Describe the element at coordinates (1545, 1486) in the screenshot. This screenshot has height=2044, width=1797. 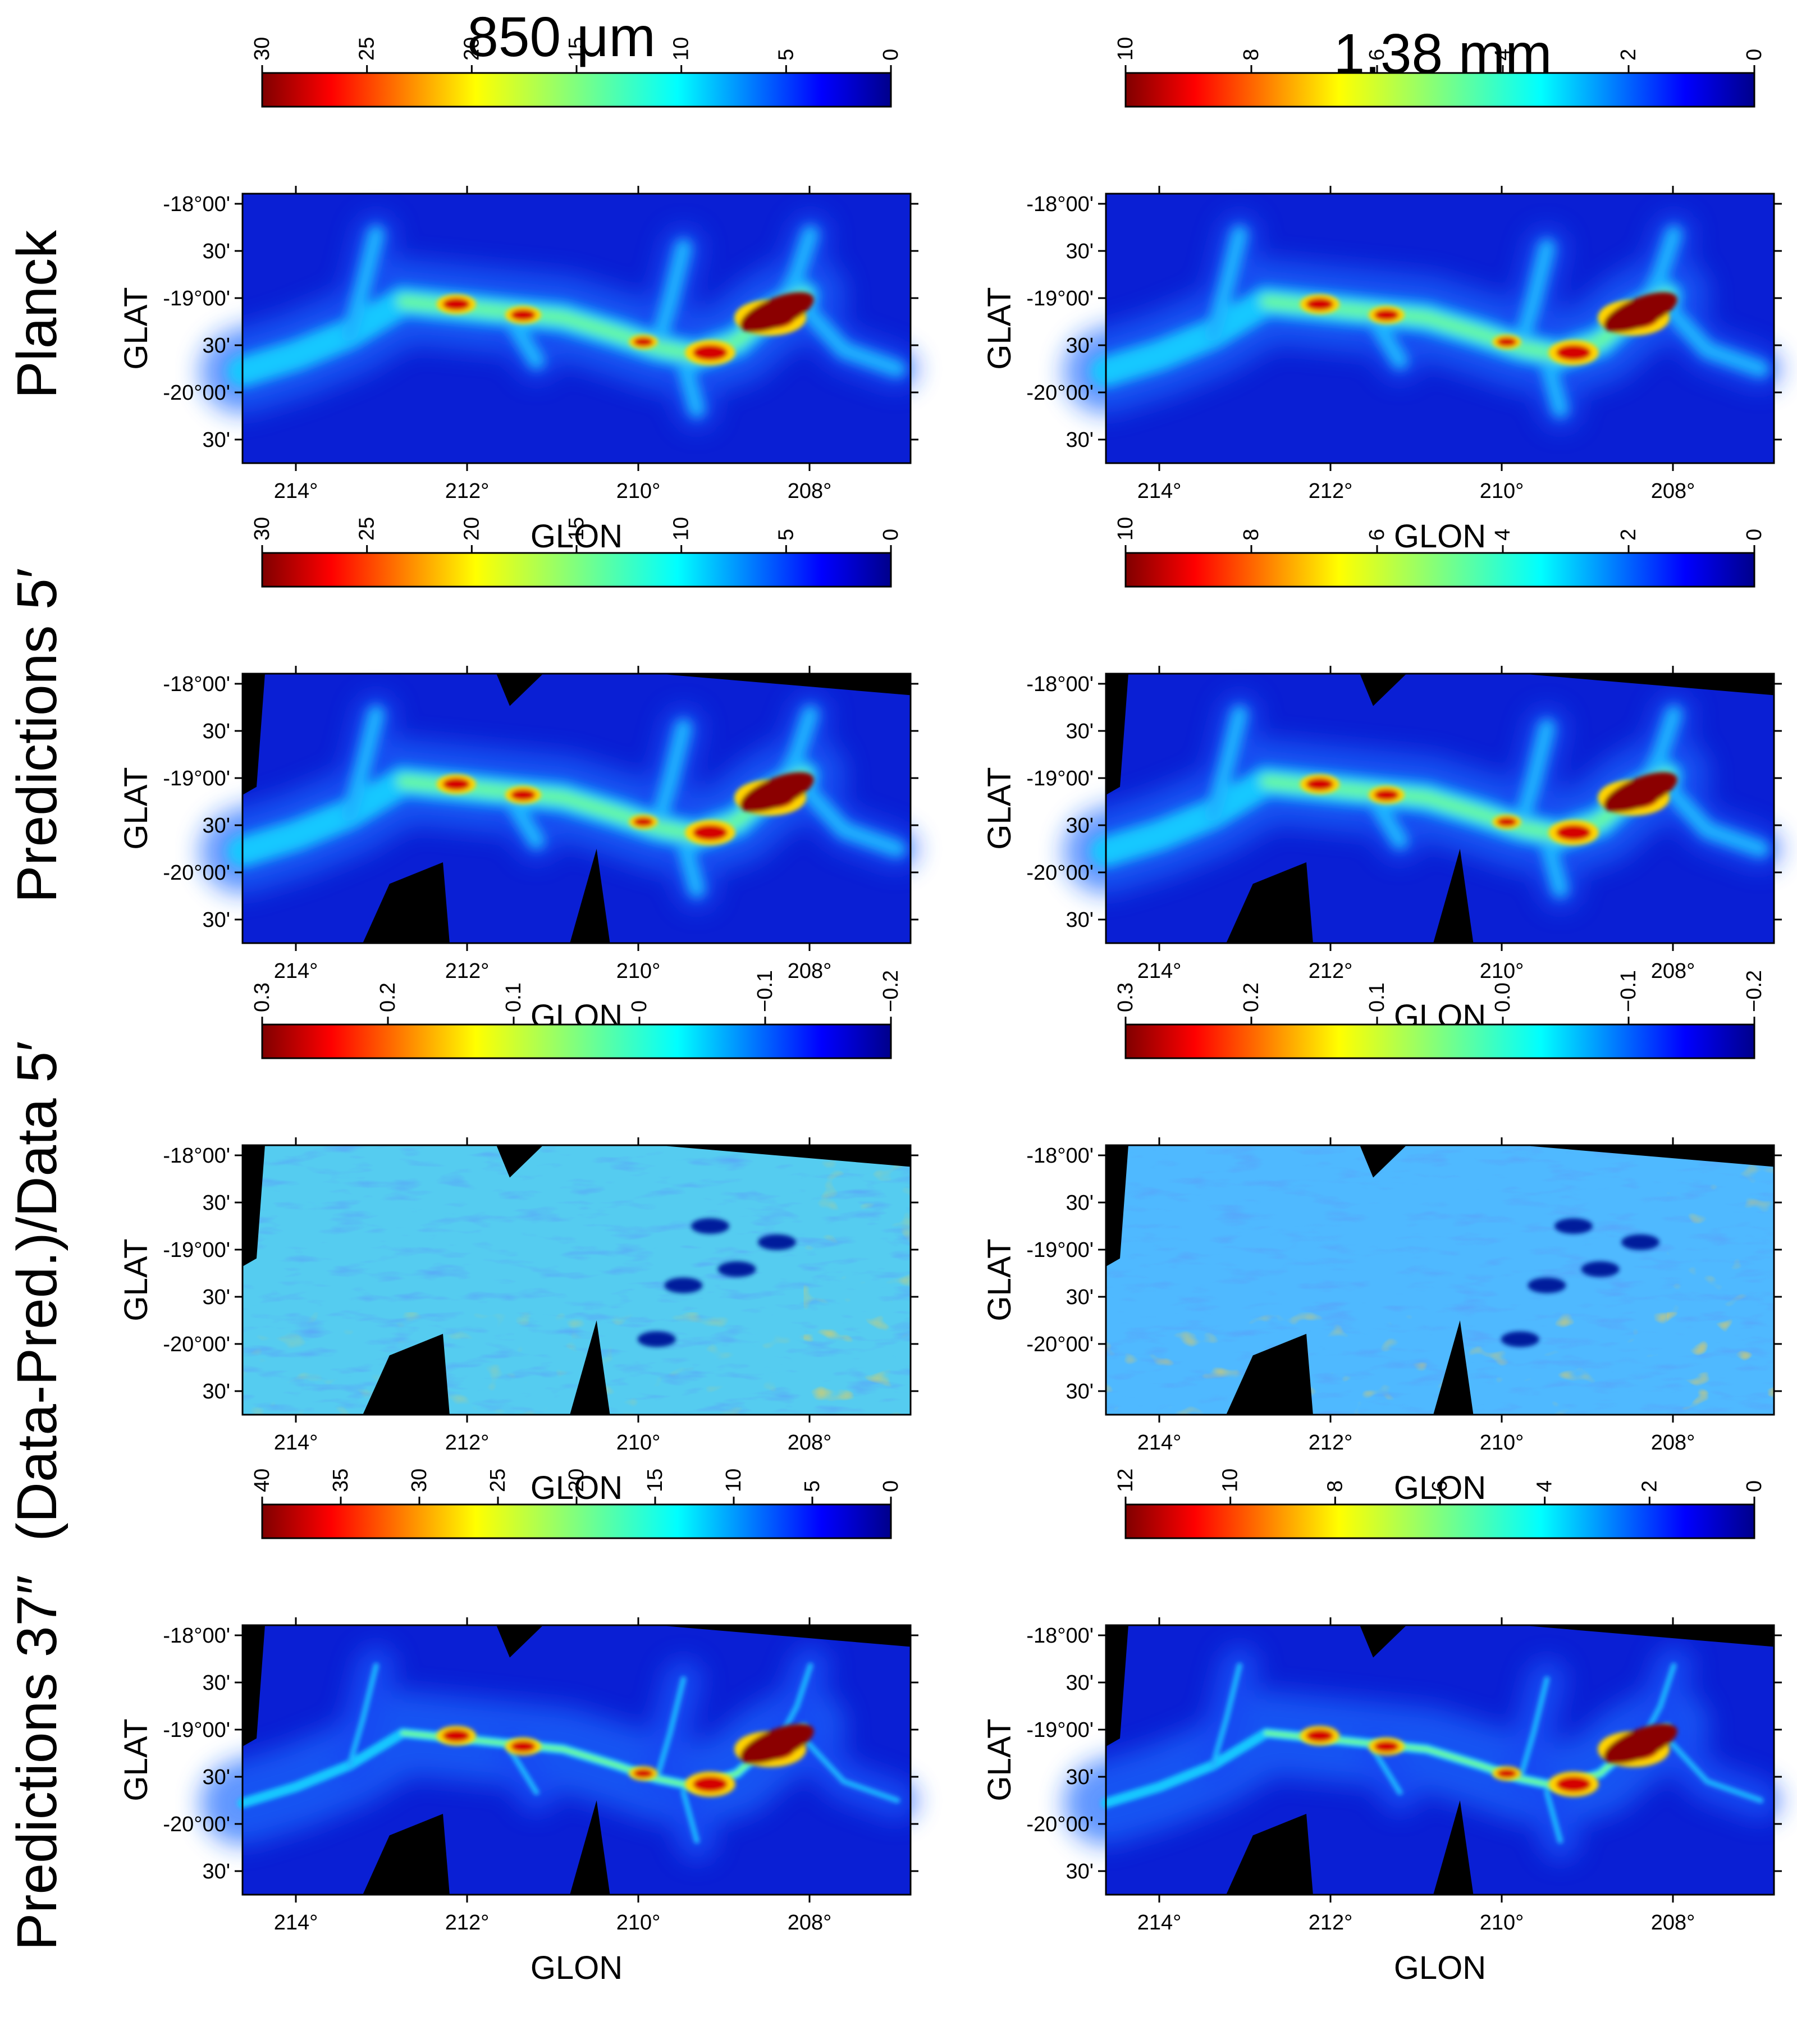
I see `colorbar-tick-label: 4` at that location.